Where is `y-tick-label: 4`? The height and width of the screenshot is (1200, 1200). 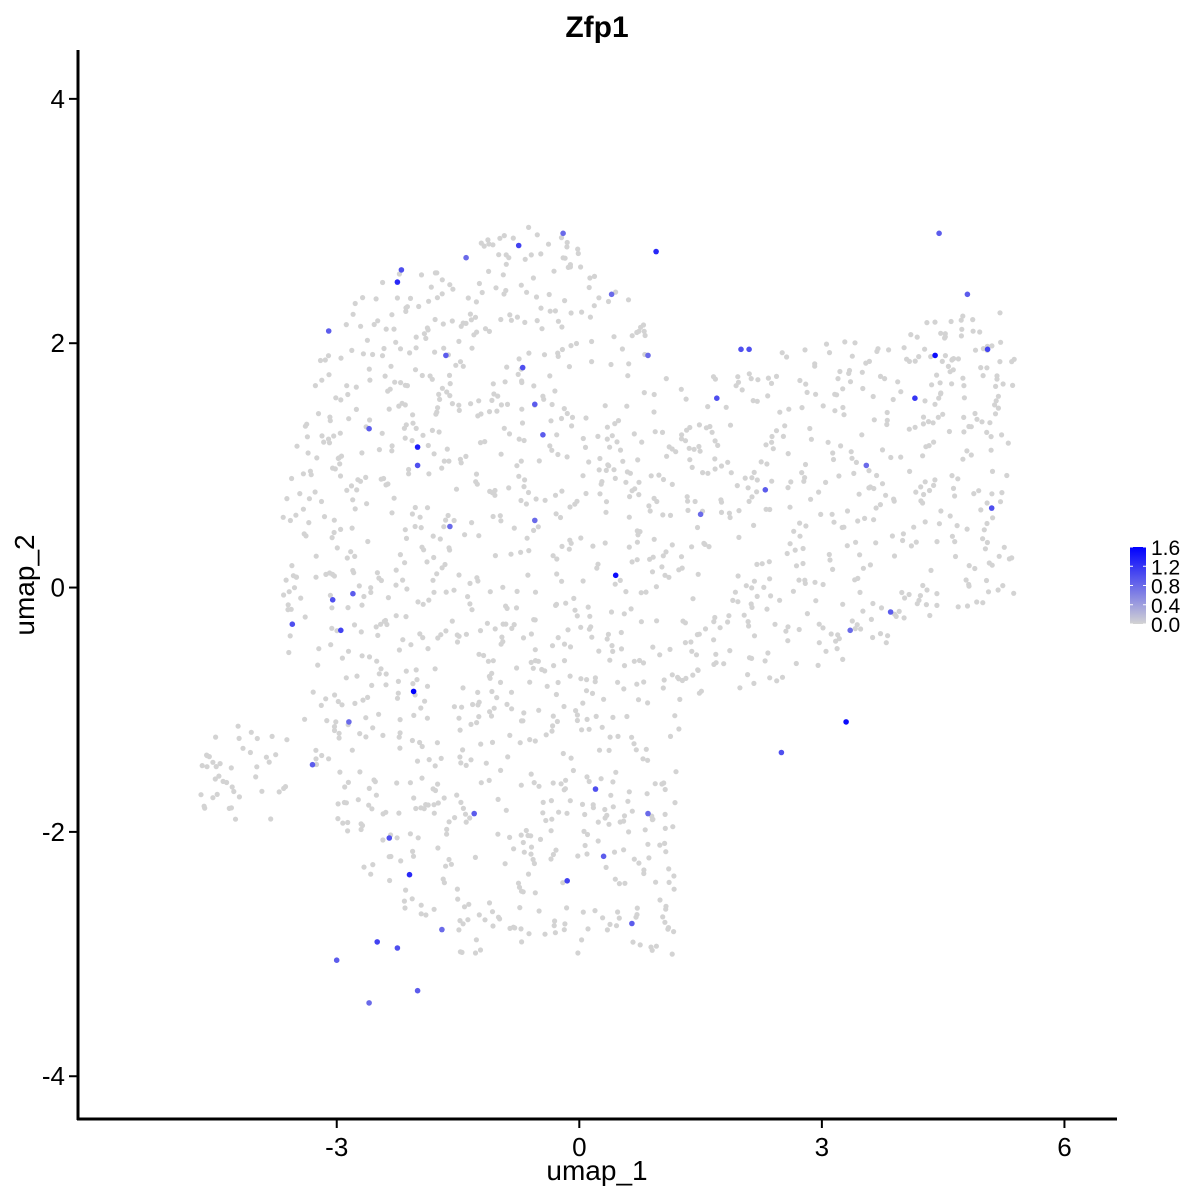 y-tick-label: 4 is located at coordinates (58, 99).